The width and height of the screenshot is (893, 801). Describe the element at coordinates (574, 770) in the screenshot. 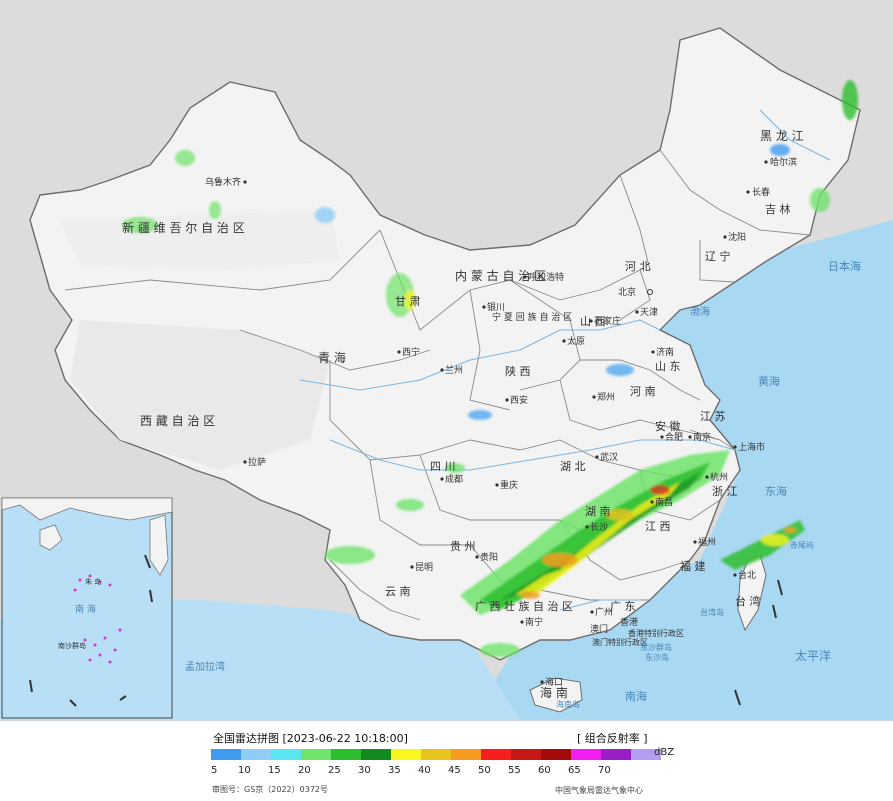

I see `legend-label: 65` at that location.